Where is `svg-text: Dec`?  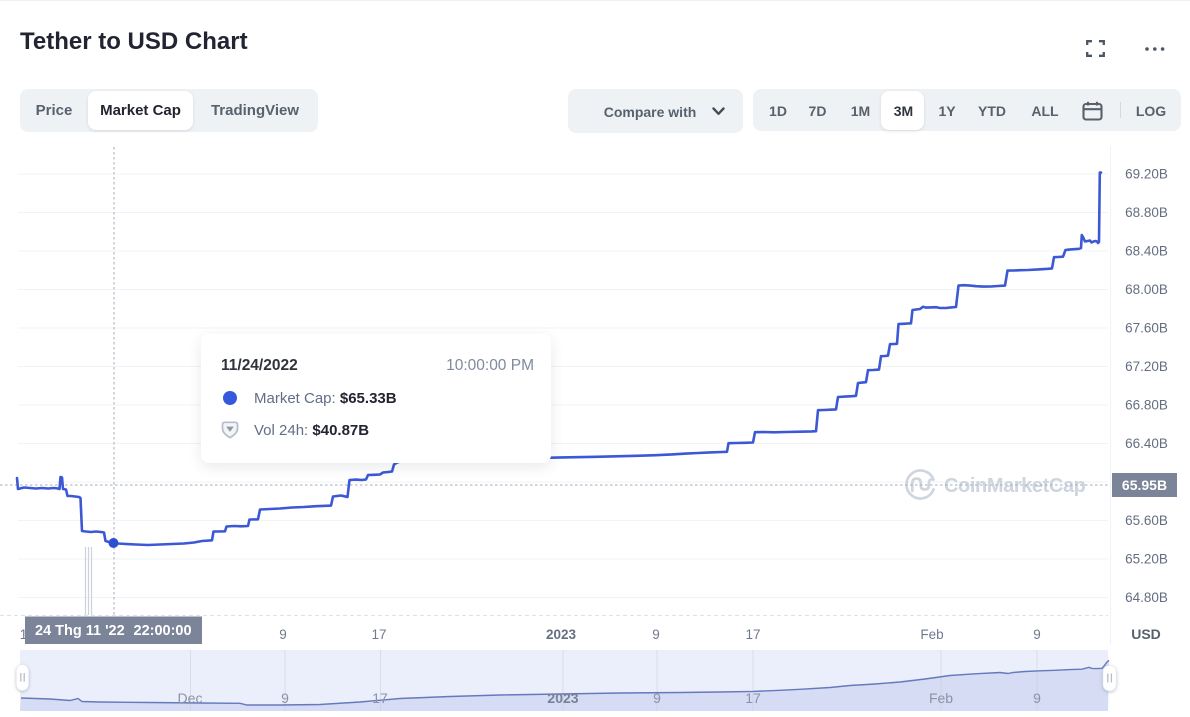
svg-text: Dec is located at coordinates (190, 698).